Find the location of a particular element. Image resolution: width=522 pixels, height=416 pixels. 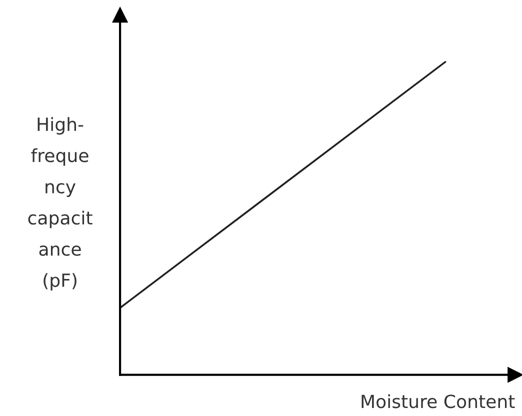

x-axis-title: Moisture Content is located at coordinates (438, 401).